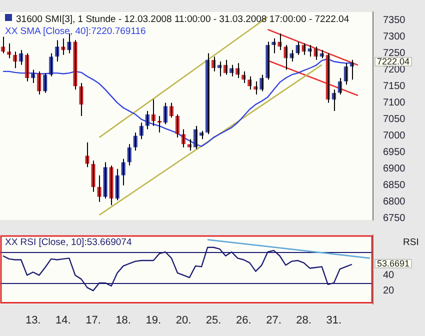 The height and width of the screenshot is (336, 425). Describe the element at coordinates (394, 136) in the screenshot. I see `y-tick-label: 7000` at that location.